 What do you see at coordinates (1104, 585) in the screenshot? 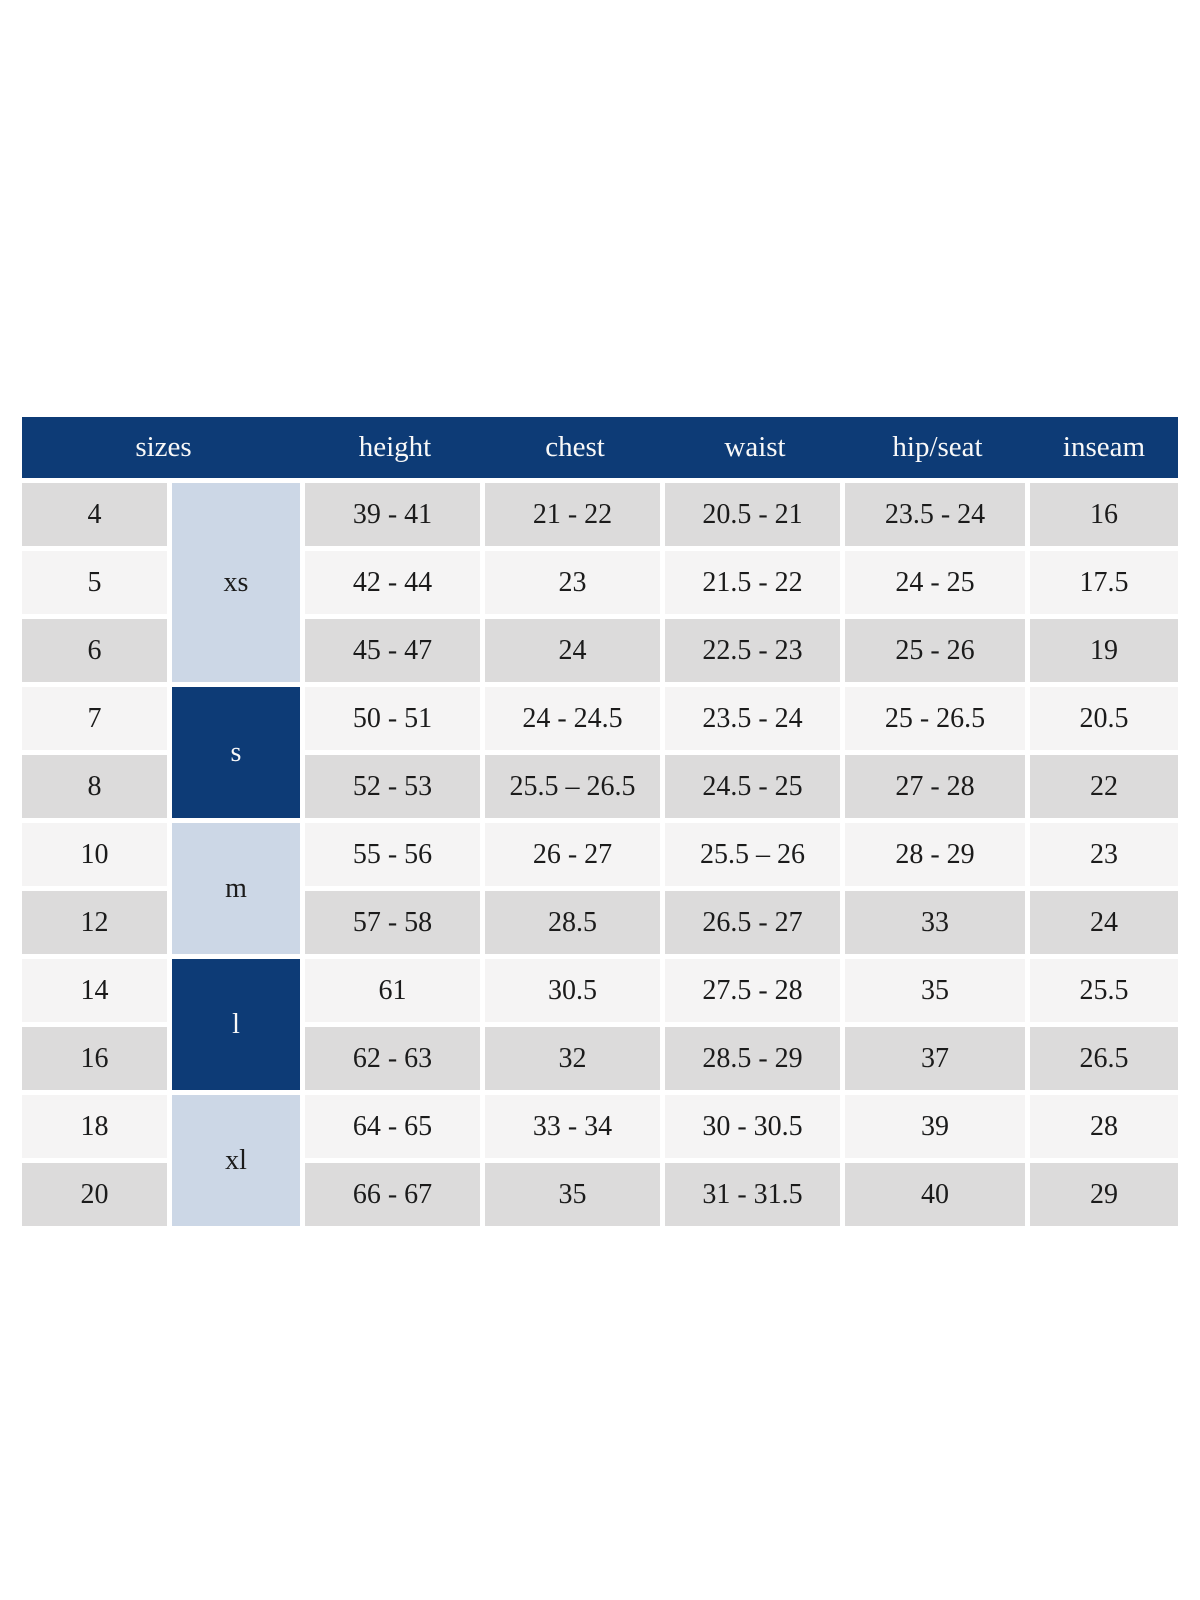
I see `inseam-cell: 17.5` at bounding box center [1104, 585].